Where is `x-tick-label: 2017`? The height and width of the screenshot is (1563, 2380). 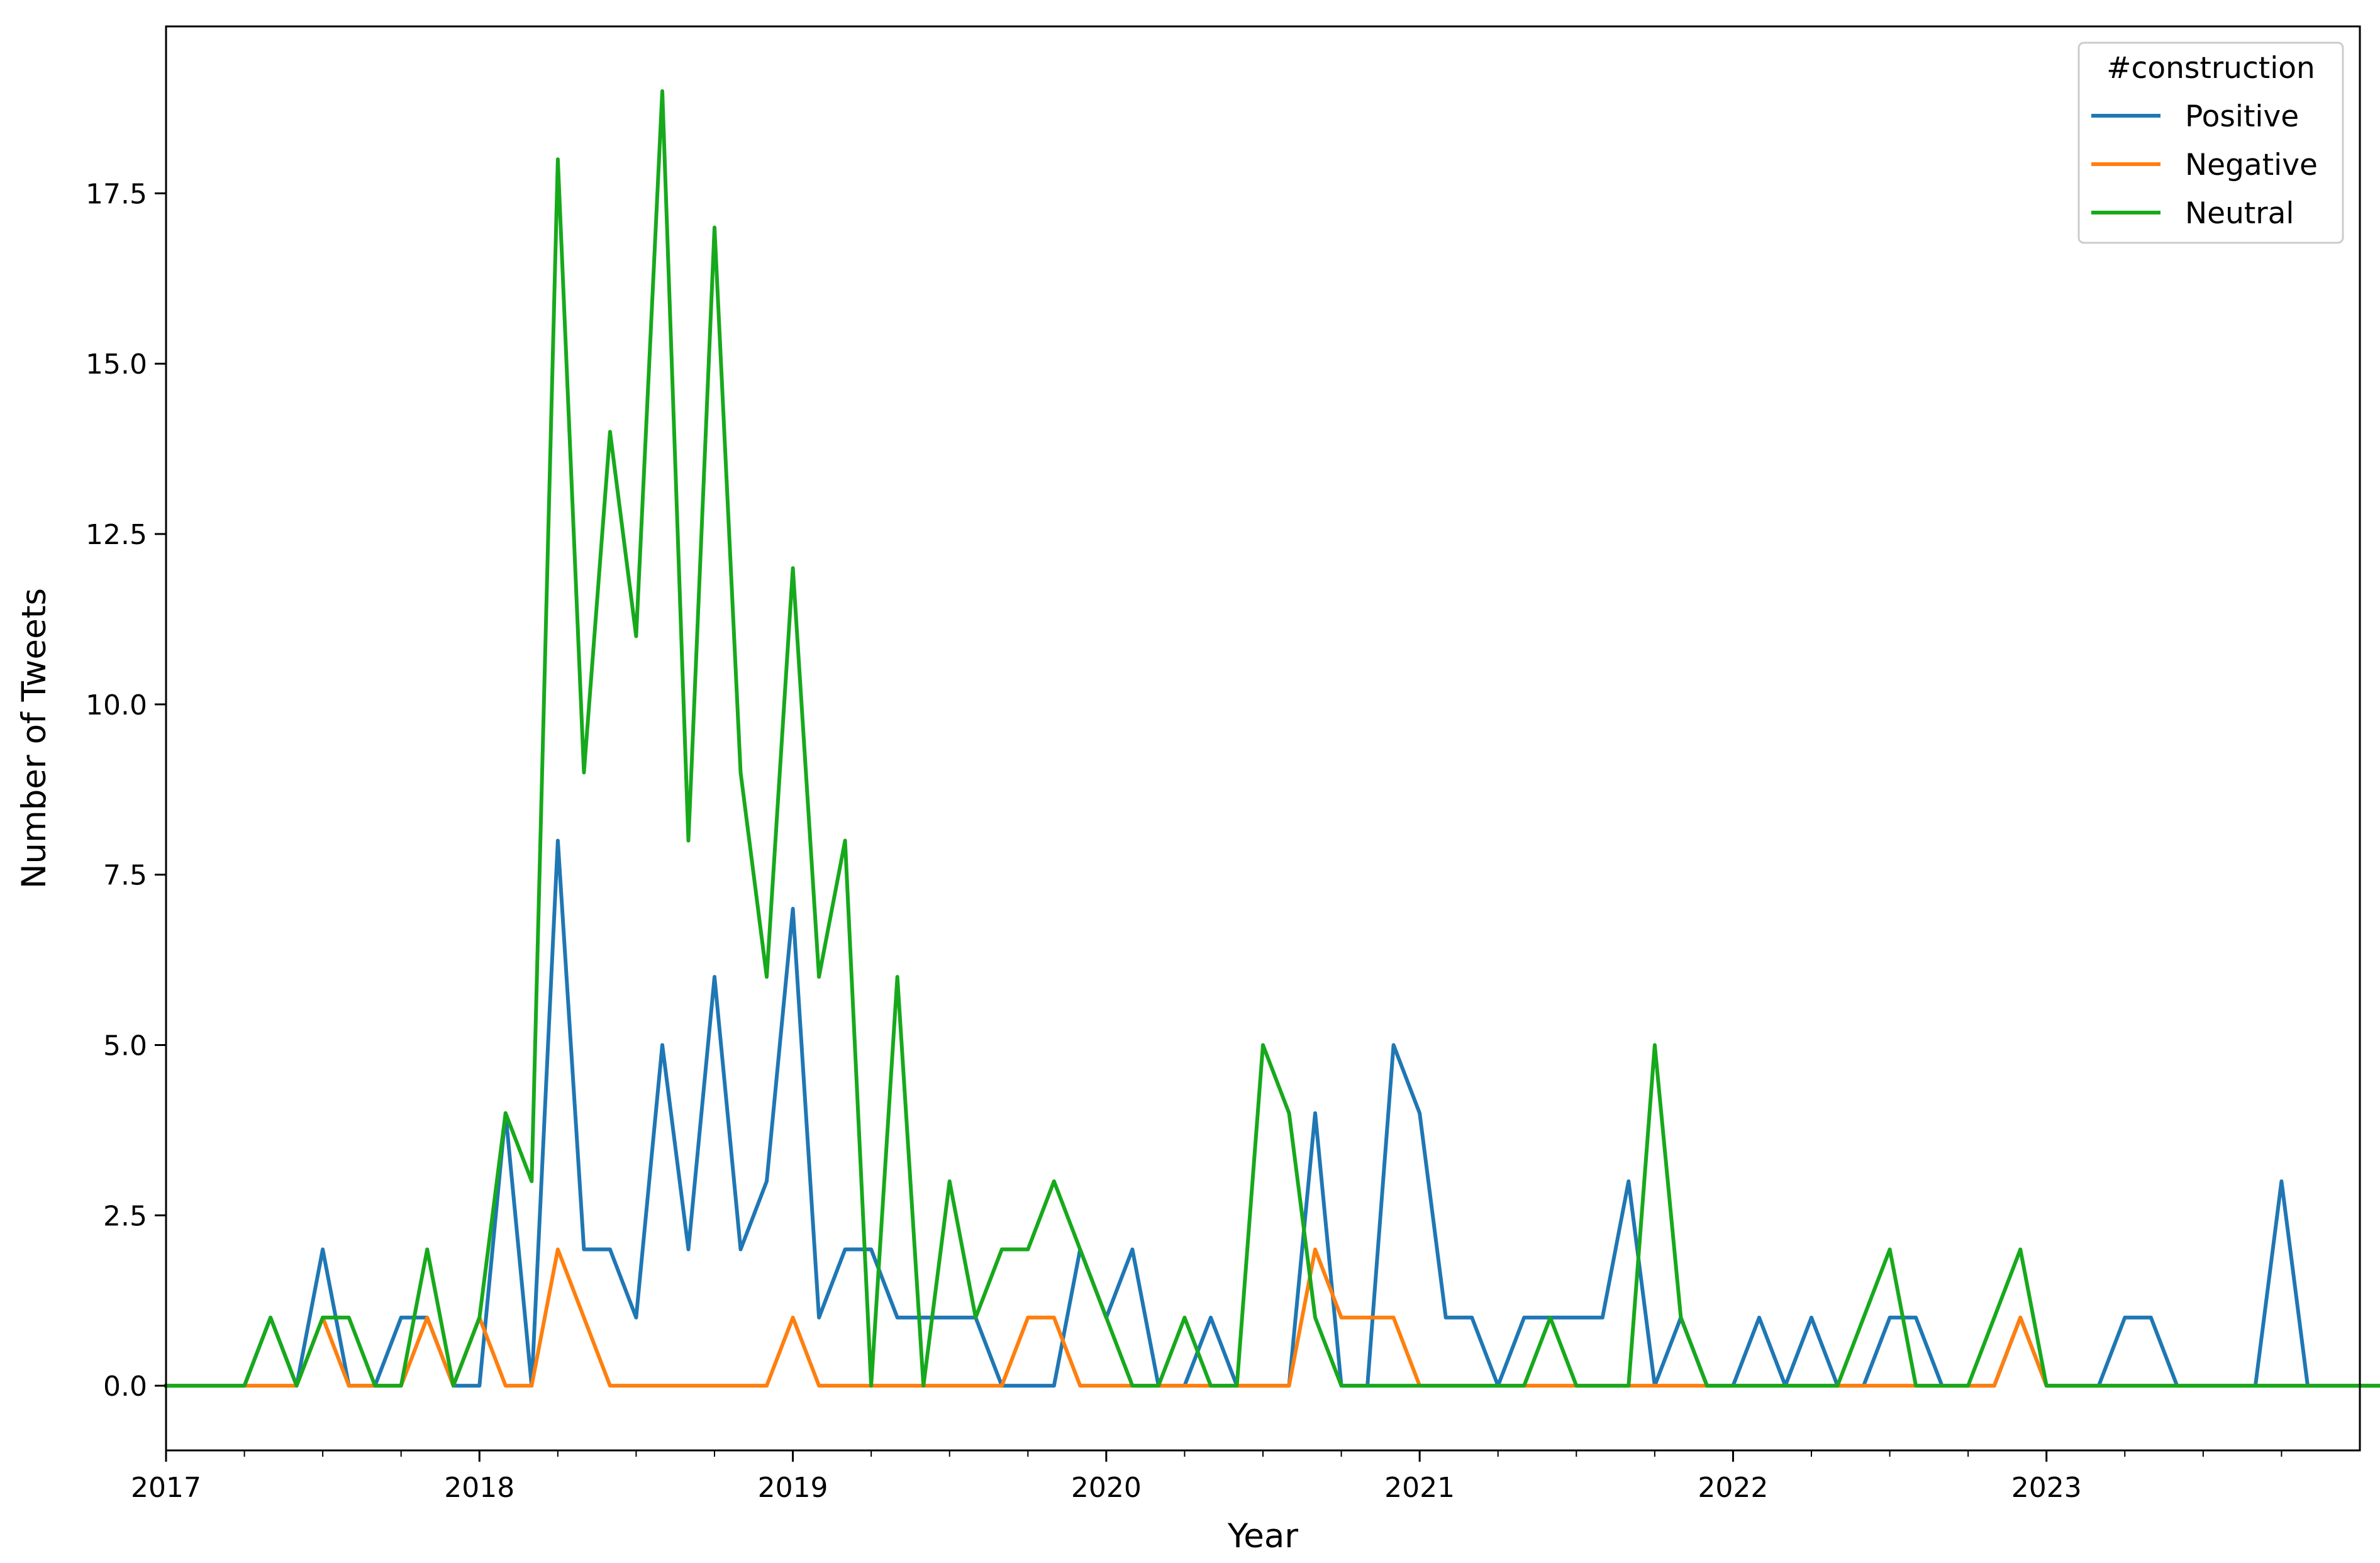 x-tick-label: 2017 is located at coordinates (166, 1488).